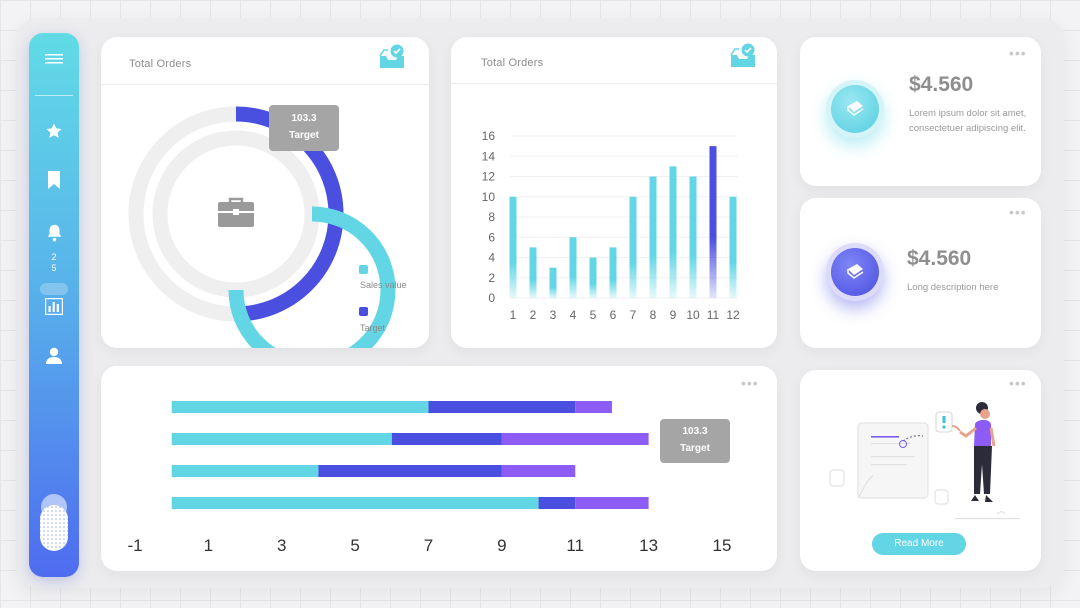 Image resolution: width=1080 pixels, height=608 pixels. I want to click on sidebar: 2 5, so click(54, 305).